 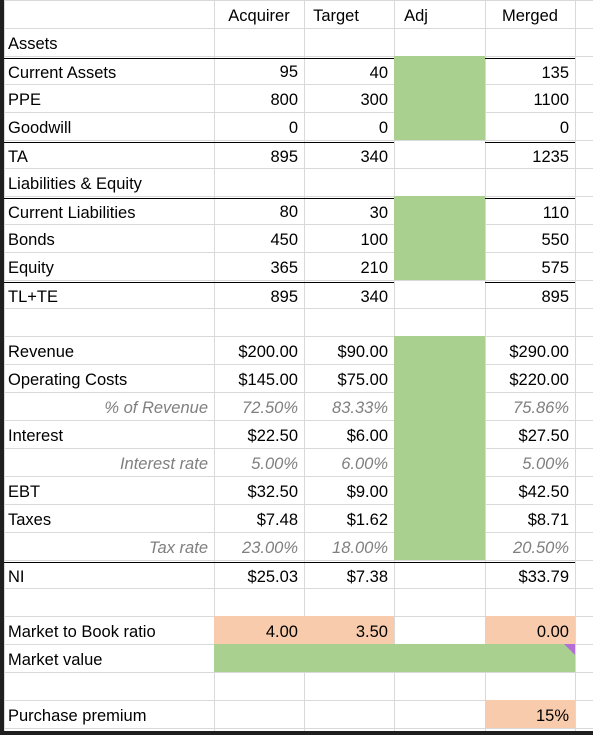 What do you see at coordinates (75, 184) in the screenshot?
I see `liabilities-title: Liabilities & Equity` at bounding box center [75, 184].